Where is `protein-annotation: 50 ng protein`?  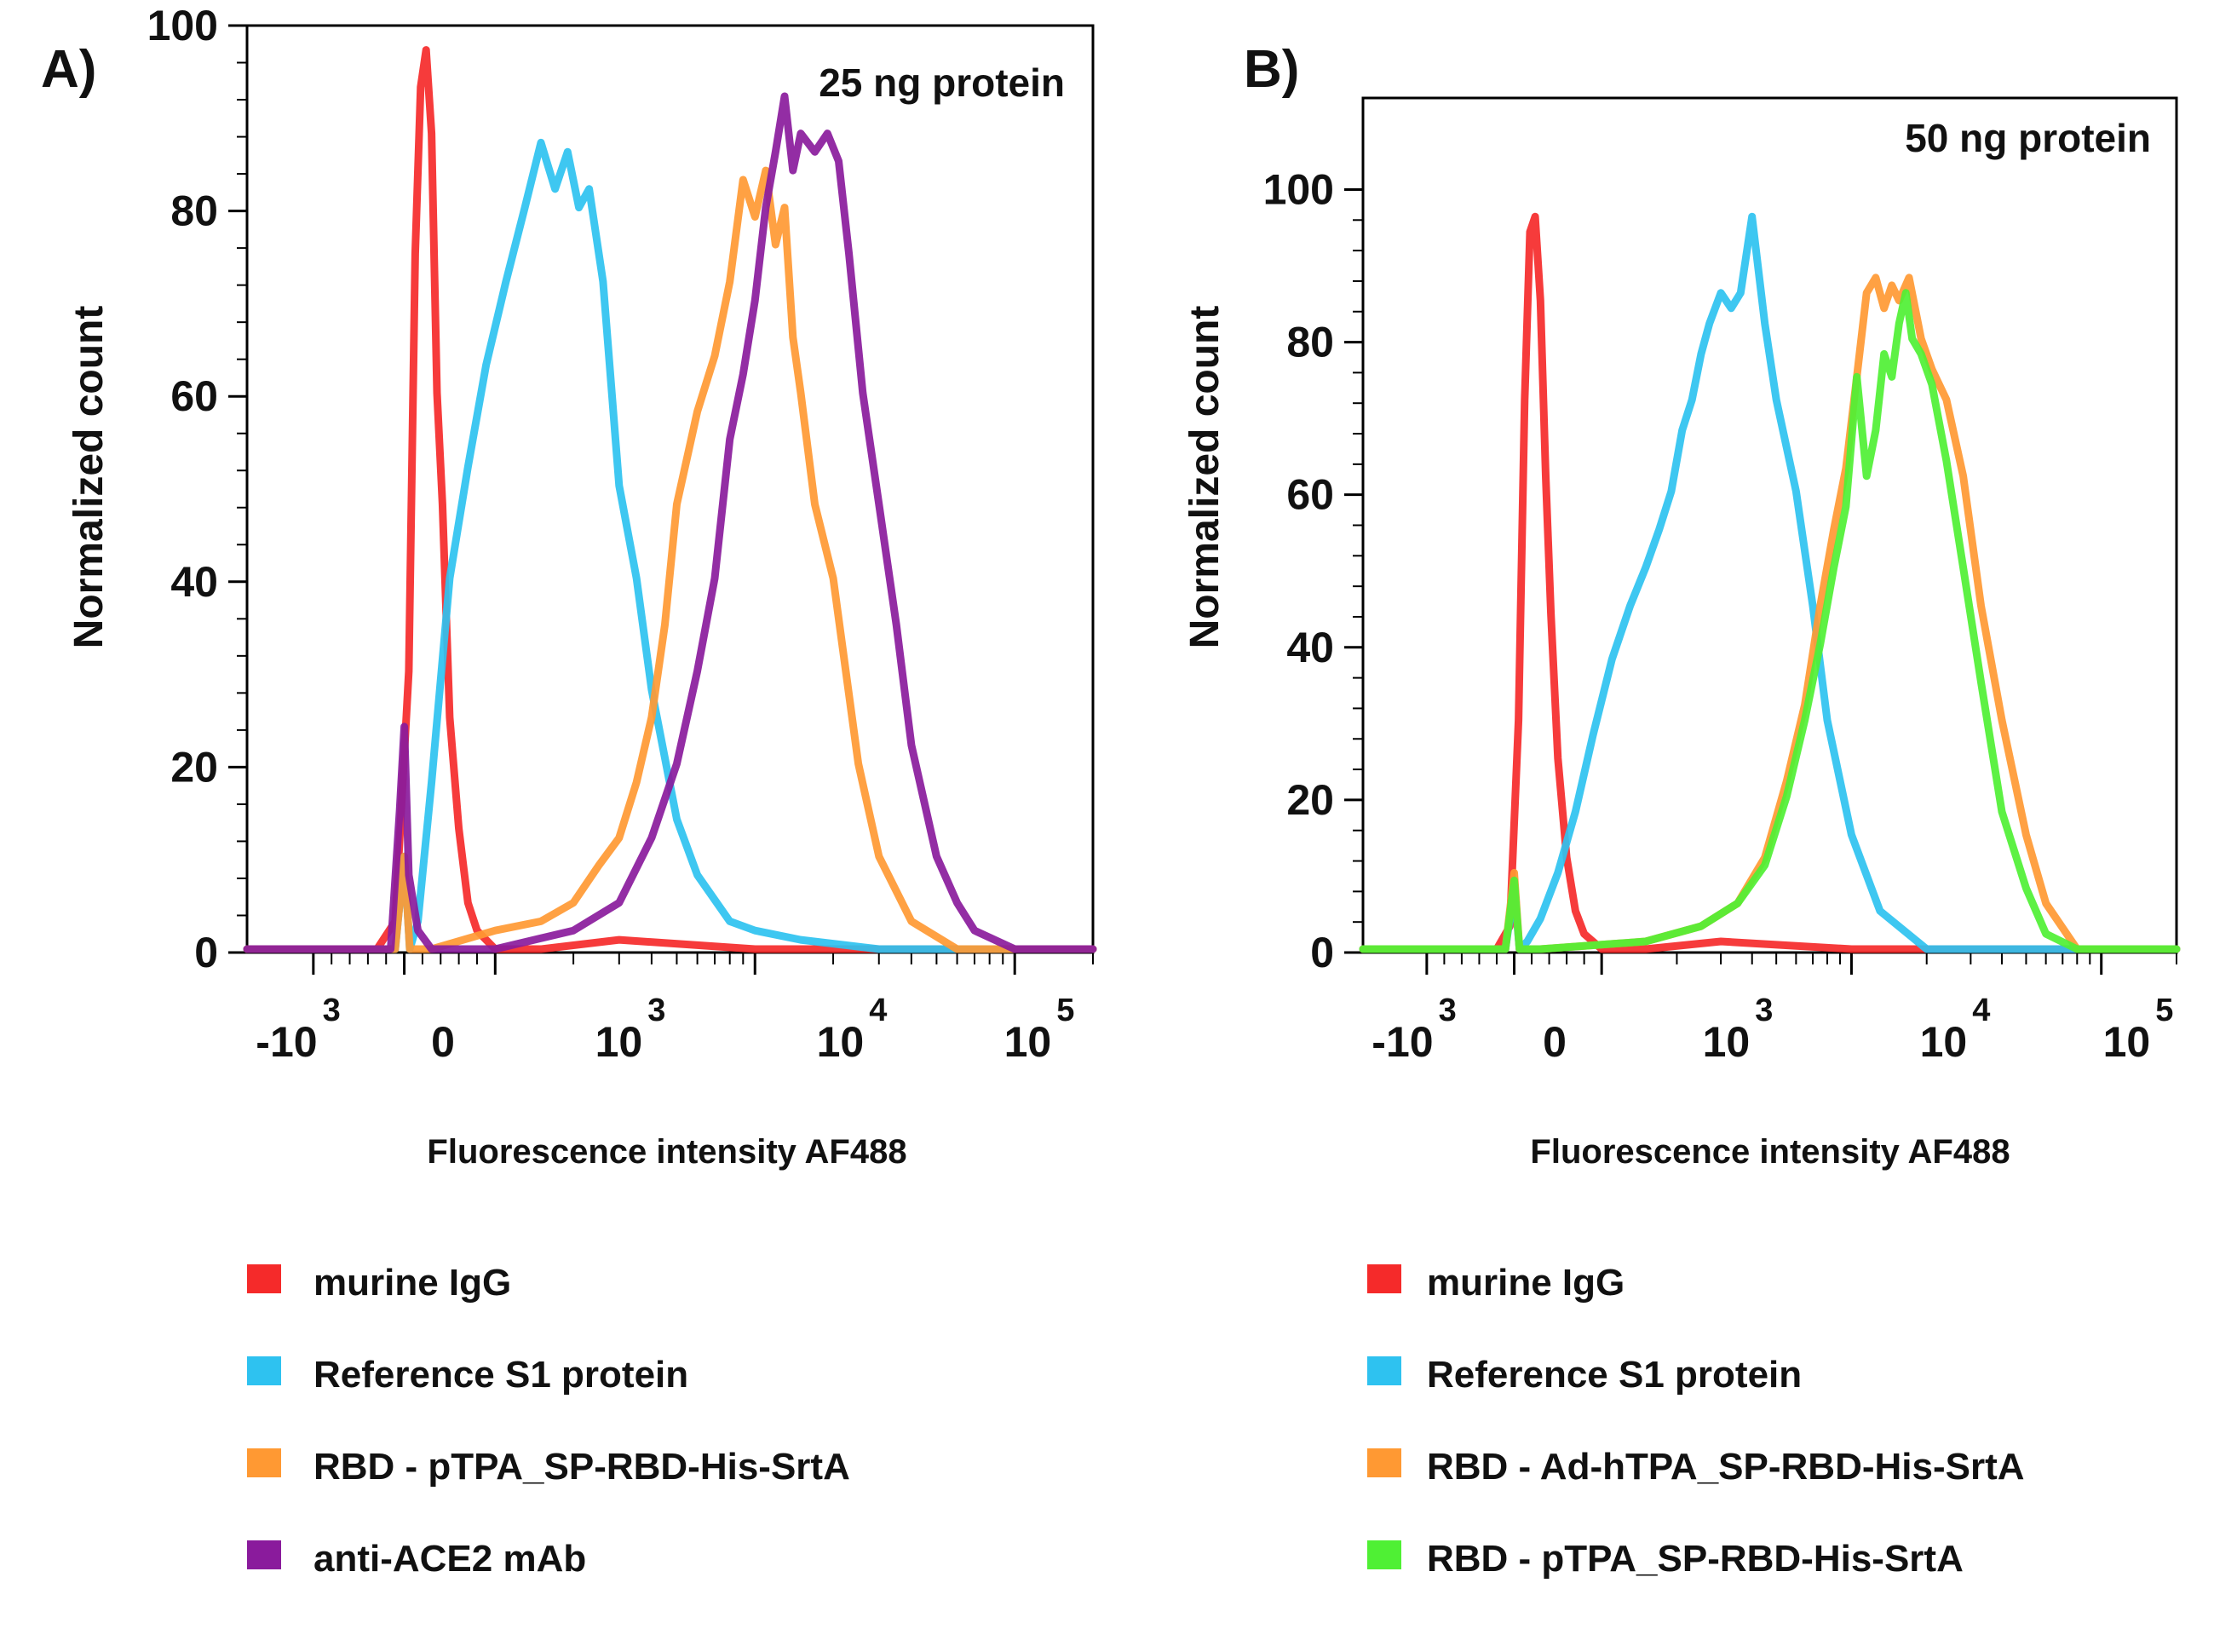
protein-annotation: 50 ng protein is located at coordinates (2028, 138).